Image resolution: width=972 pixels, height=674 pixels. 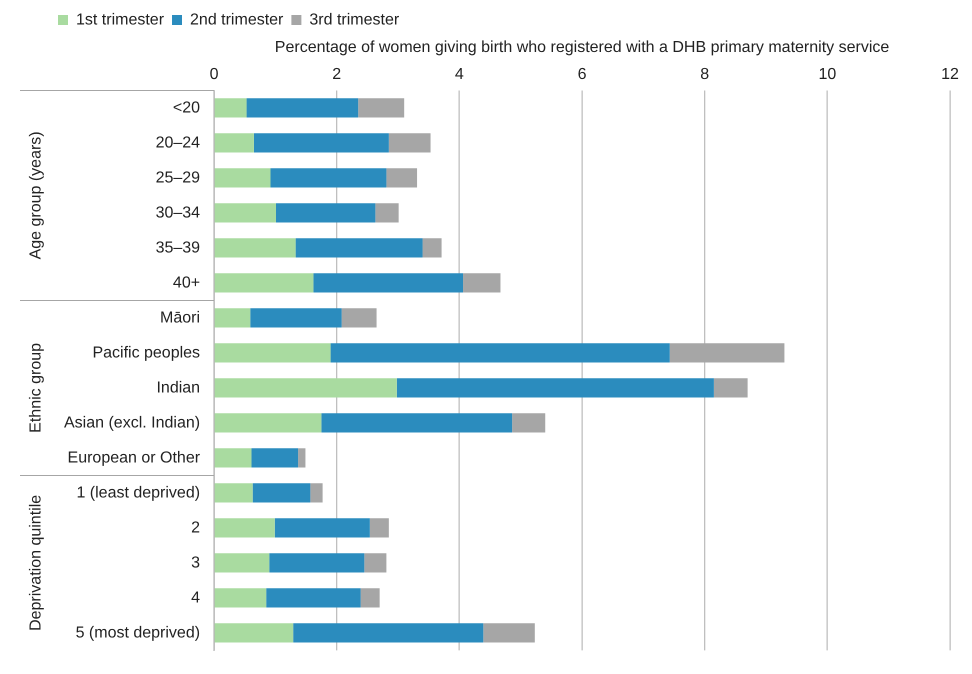 What do you see at coordinates (582, 75) in the screenshot?
I see `x-tick-label: 6` at bounding box center [582, 75].